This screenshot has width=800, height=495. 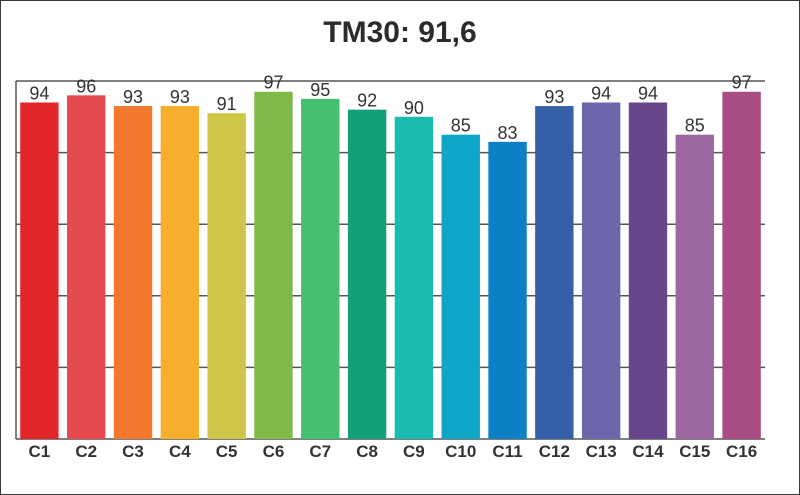 What do you see at coordinates (694, 451) in the screenshot?
I see `x-tick-c15: C15` at bounding box center [694, 451].